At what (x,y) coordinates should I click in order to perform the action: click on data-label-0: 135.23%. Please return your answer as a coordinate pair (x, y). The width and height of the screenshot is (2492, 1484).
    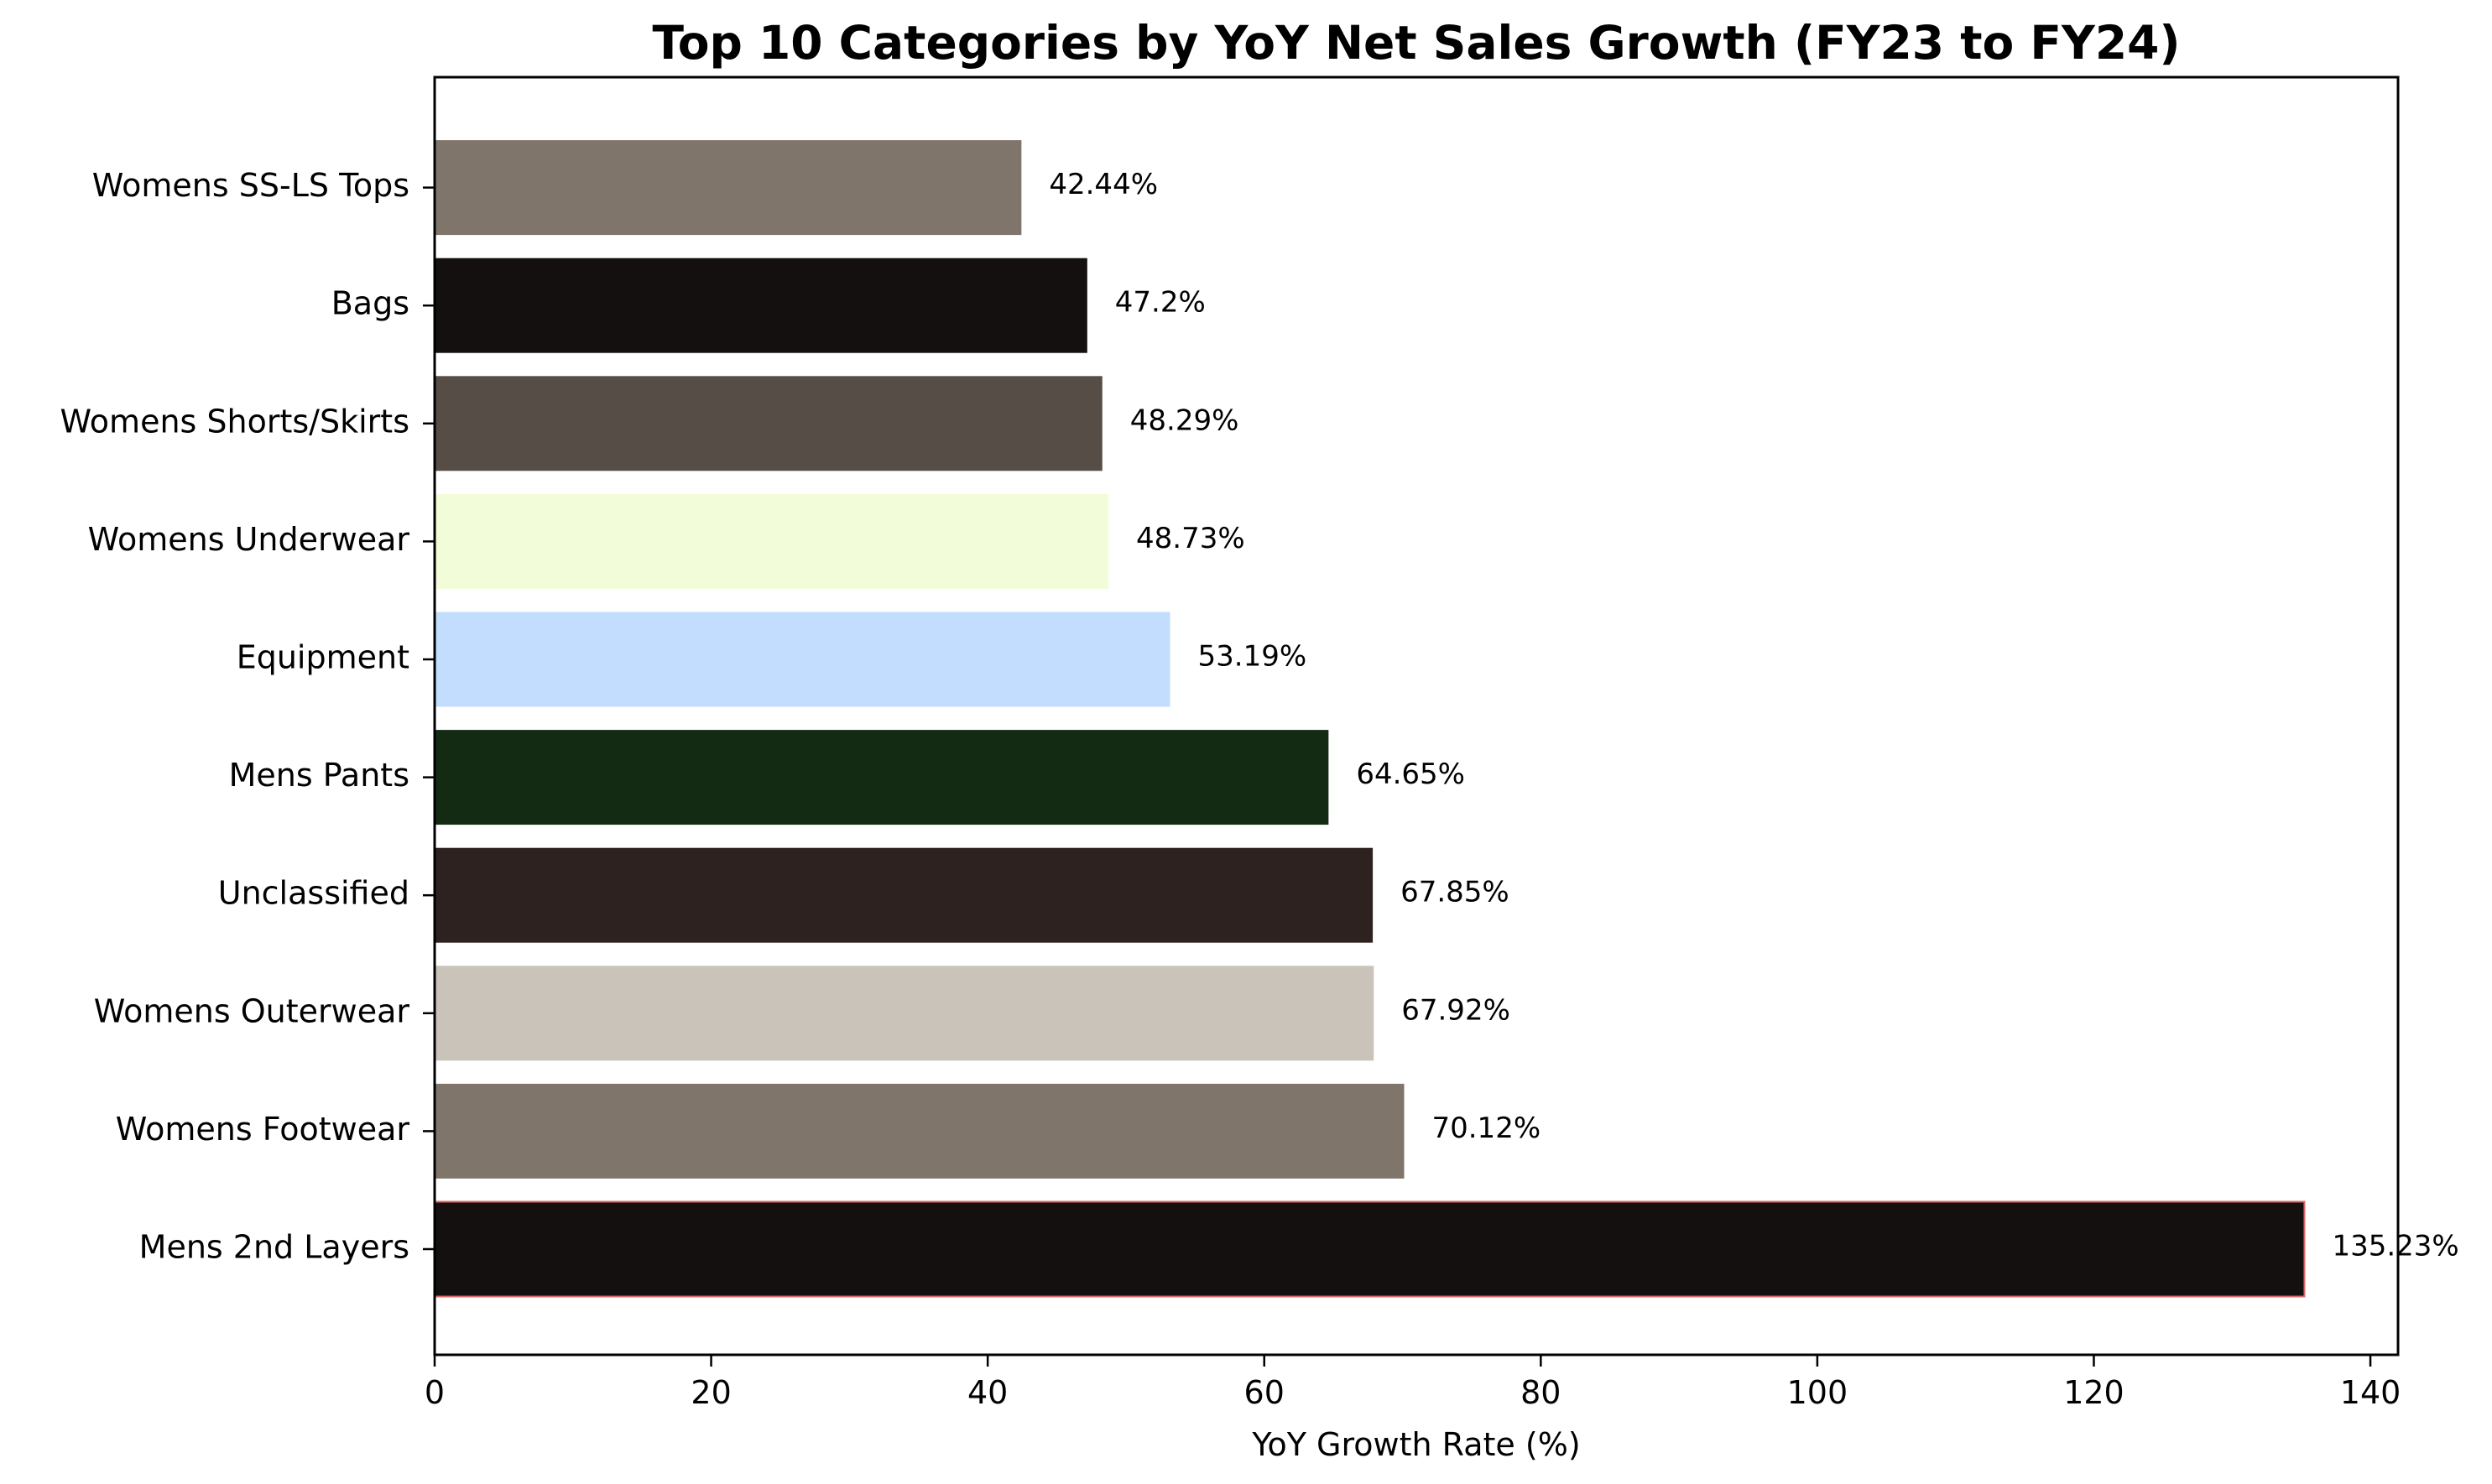
    Looking at the image, I should click on (2395, 1246).